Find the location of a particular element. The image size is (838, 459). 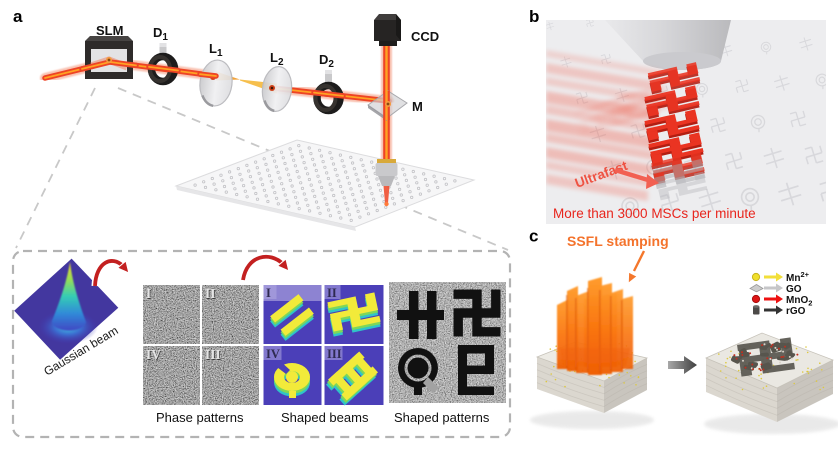

svg-text: SLM is located at coordinates (109, 30).